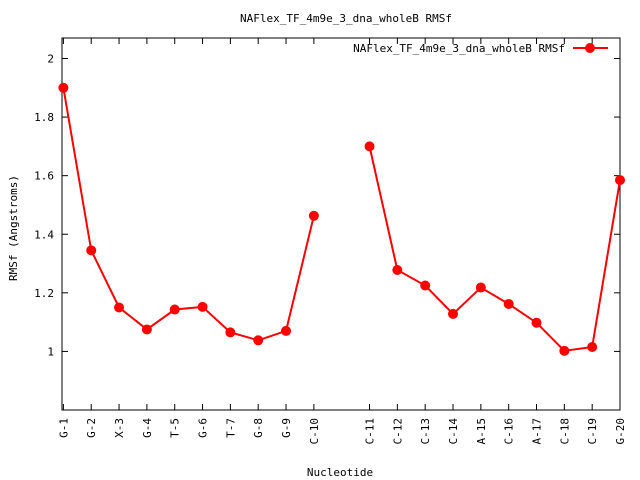  Describe the element at coordinates (44, 176) in the screenshot. I see `y-tick-label: 1.6` at that location.